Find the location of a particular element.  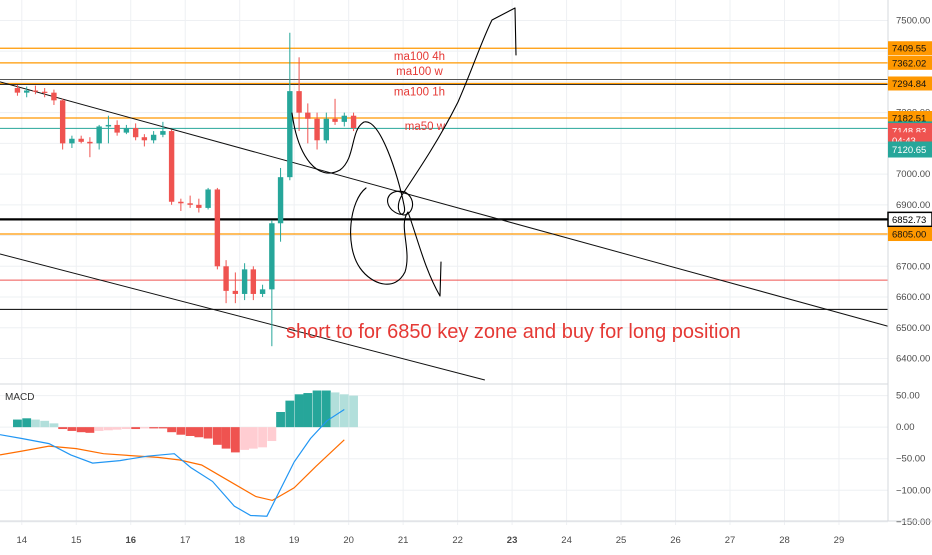

time-axis-tick-label: 20 is located at coordinates (348, 540).